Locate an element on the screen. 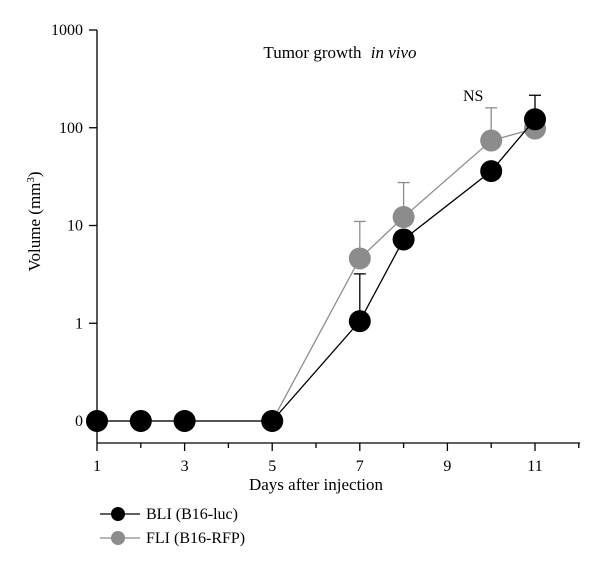 The height and width of the screenshot is (569, 600). legend-bli-marker is located at coordinates (118, 514).